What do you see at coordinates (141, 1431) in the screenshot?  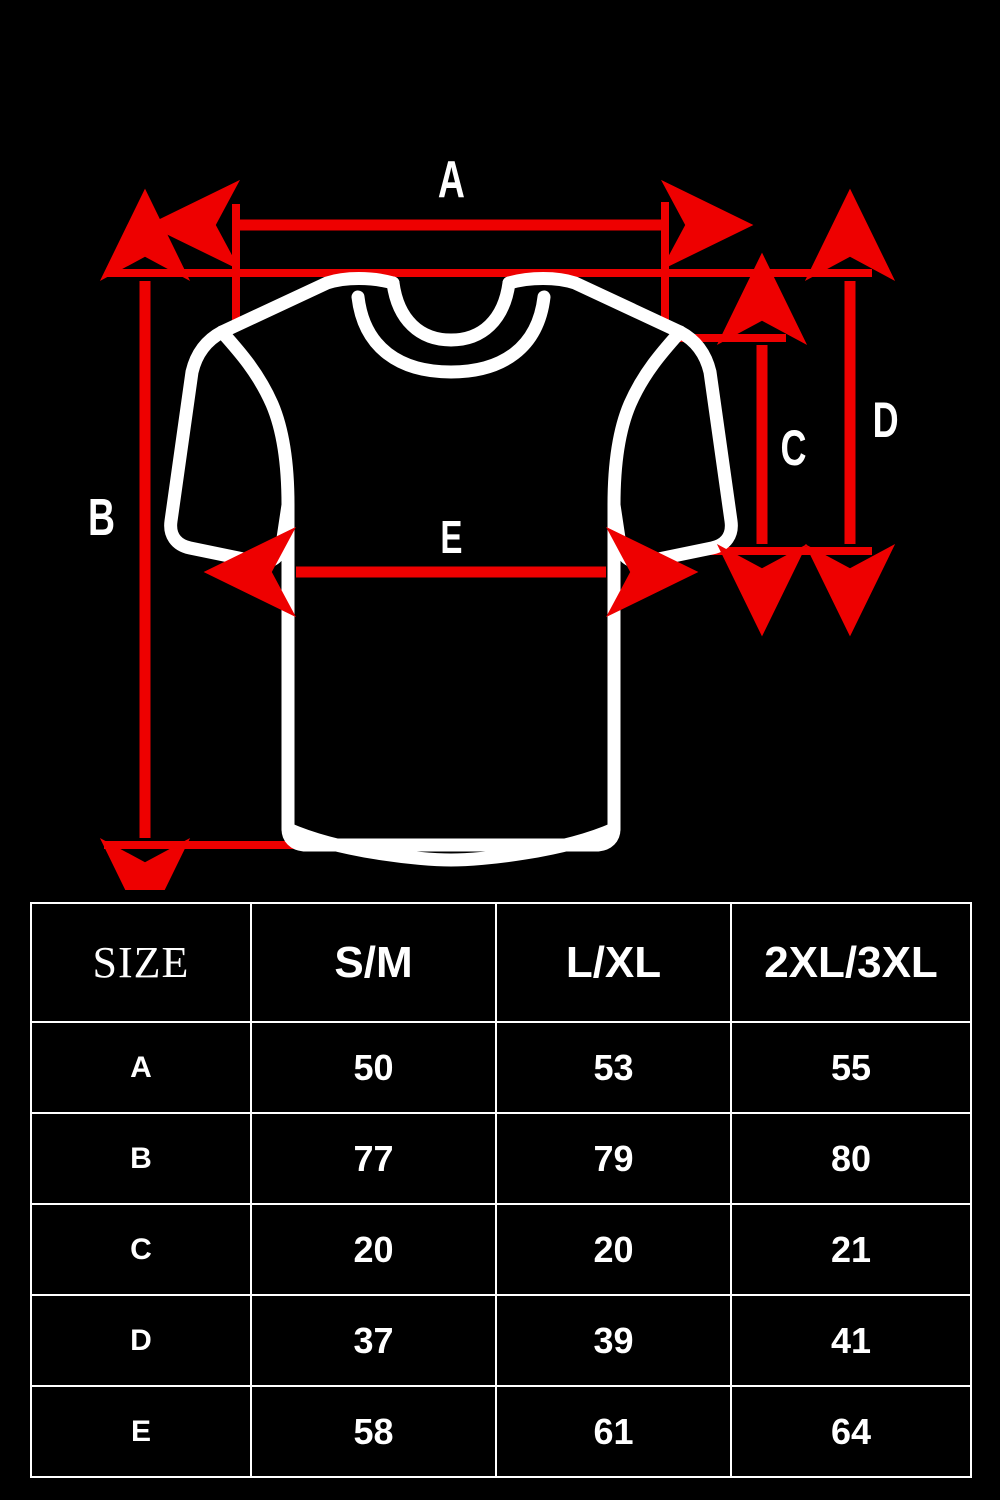 I see `row-label-e: E` at bounding box center [141, 1431].